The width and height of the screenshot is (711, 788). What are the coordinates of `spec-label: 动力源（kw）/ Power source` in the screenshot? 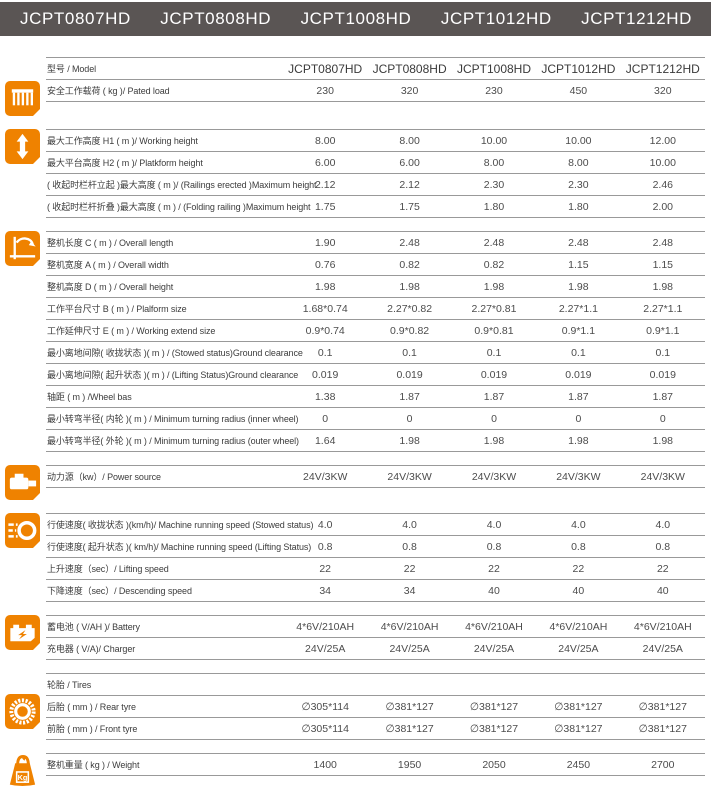 It's located at (104, 477).